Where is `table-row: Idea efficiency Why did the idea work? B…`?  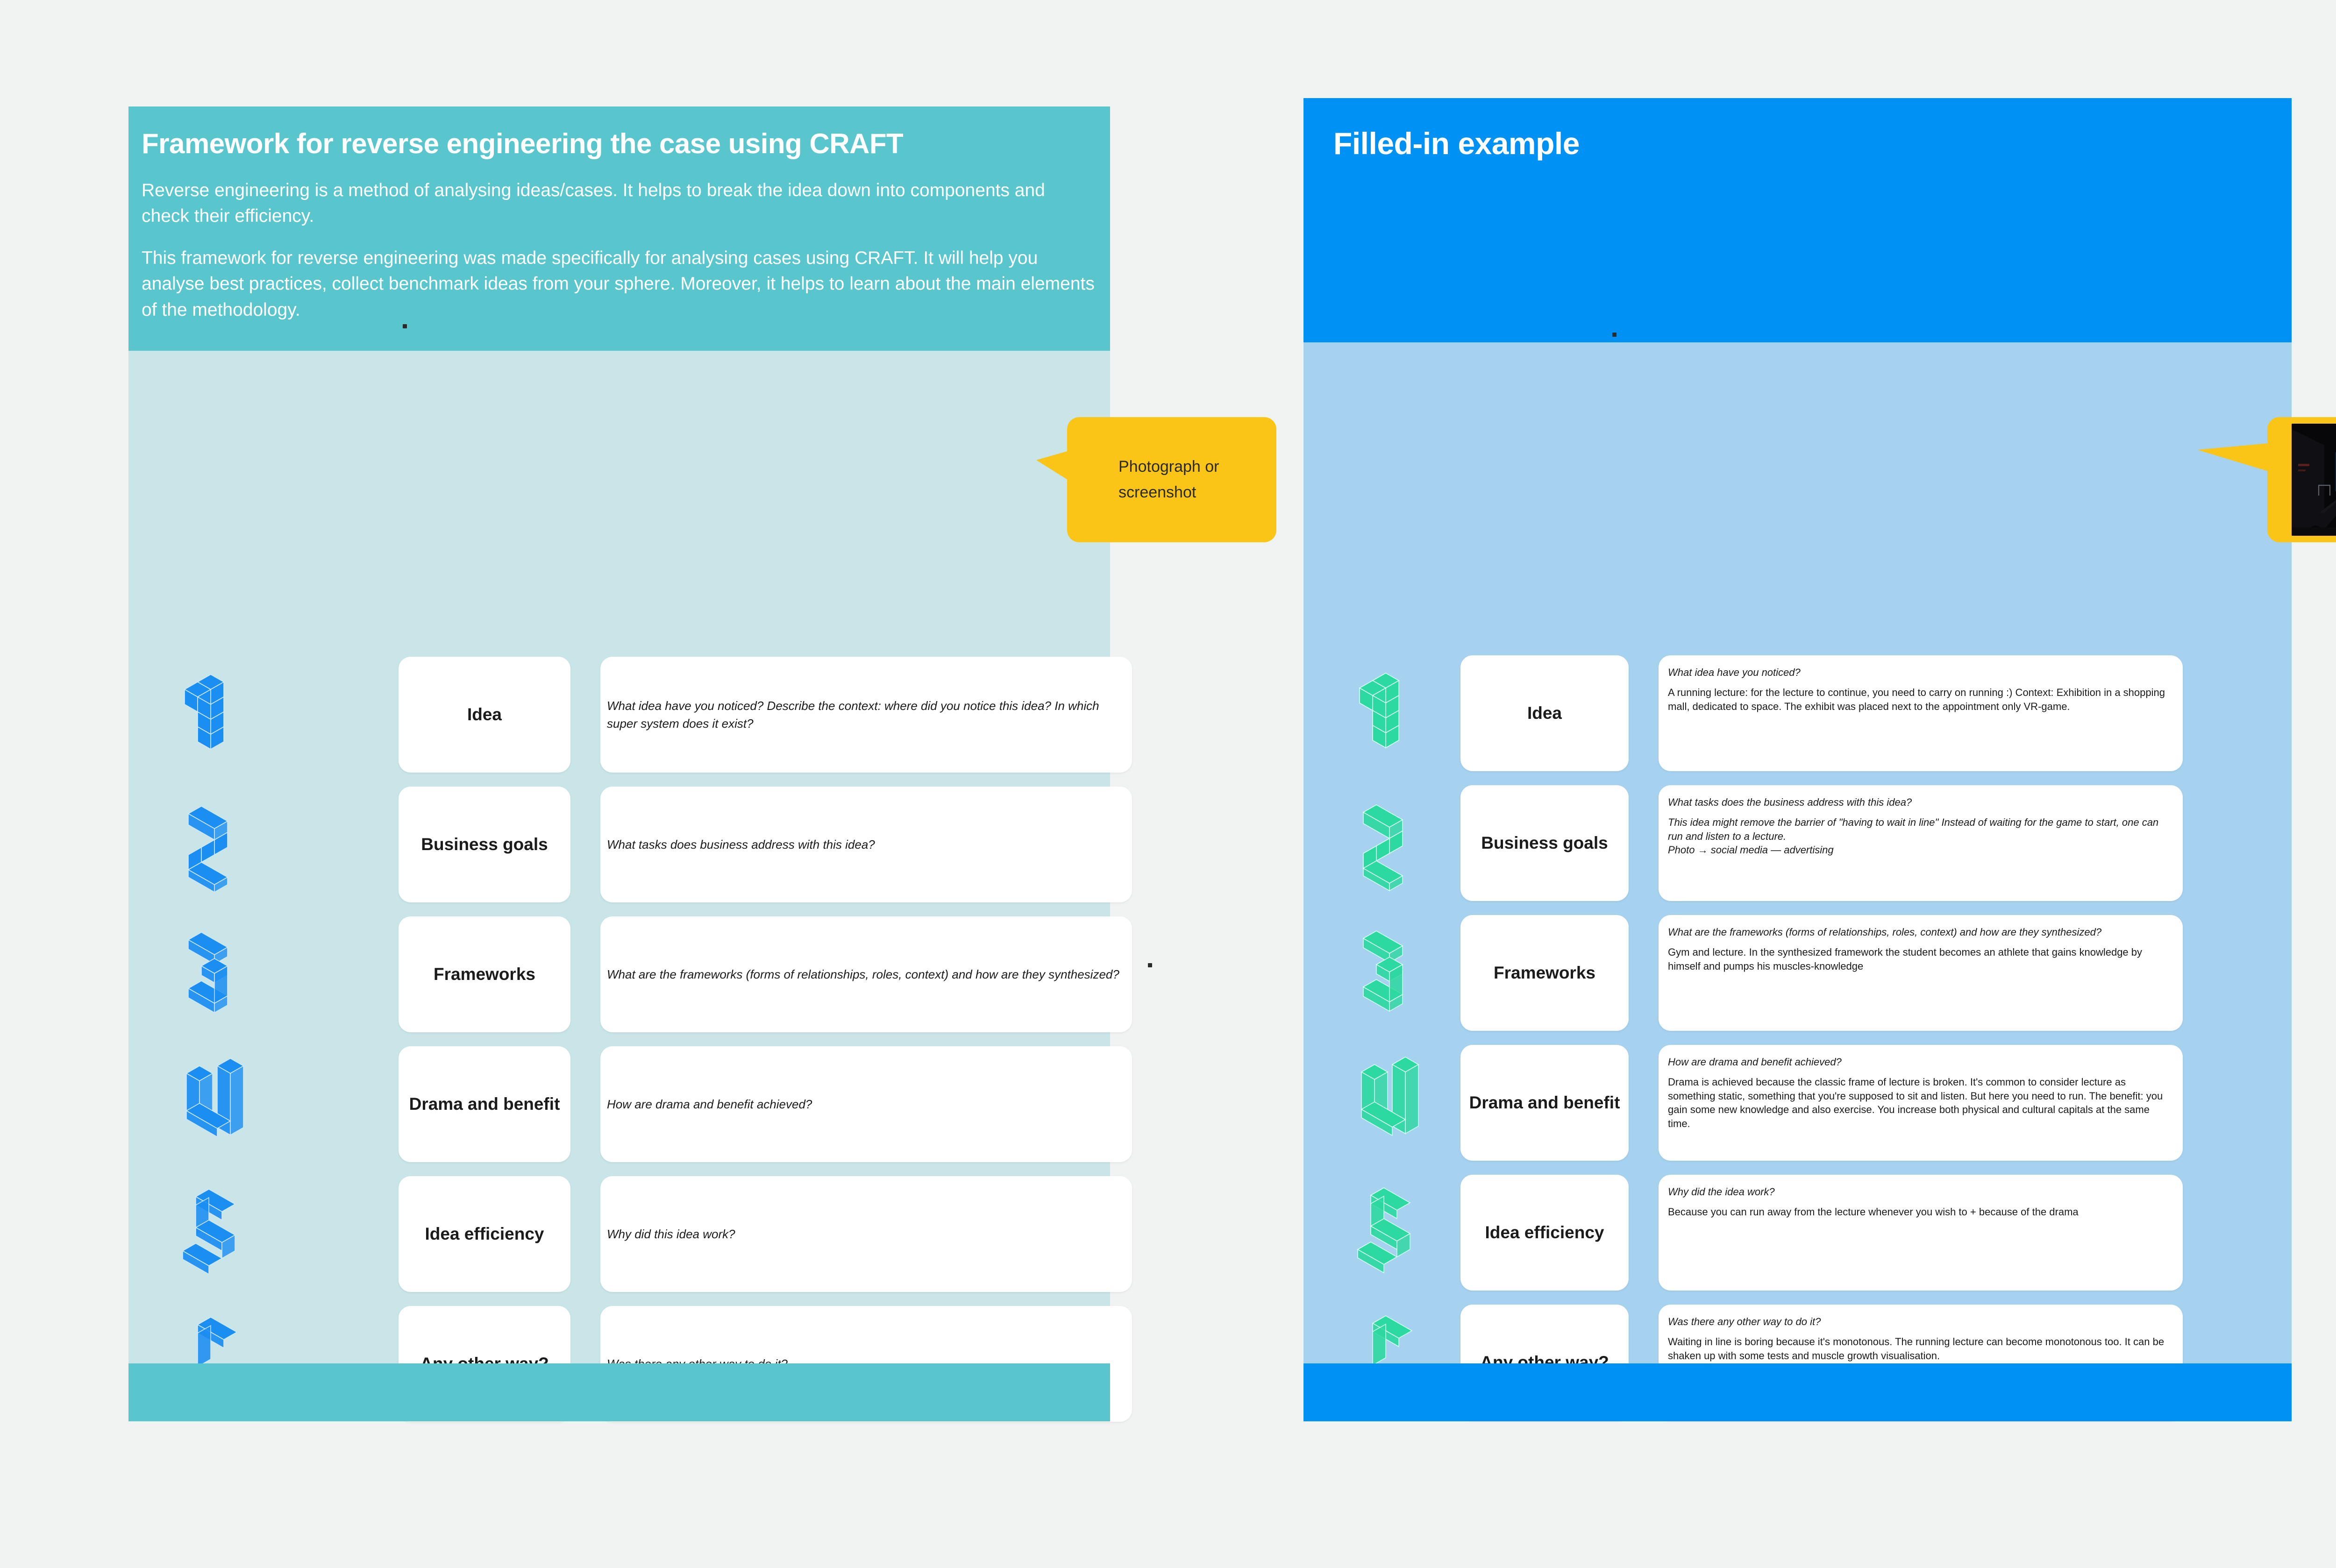 table-row: Idea efficiency Why did the idea work? B… is located at coordinates (1797, 1233).